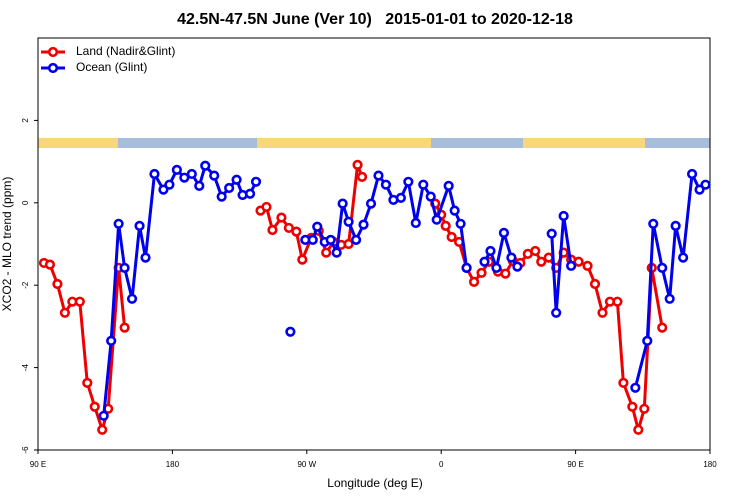  Describe the element at coordinates (25, 450) in the screenshot. I see `y-tick-label: -6` at that location.